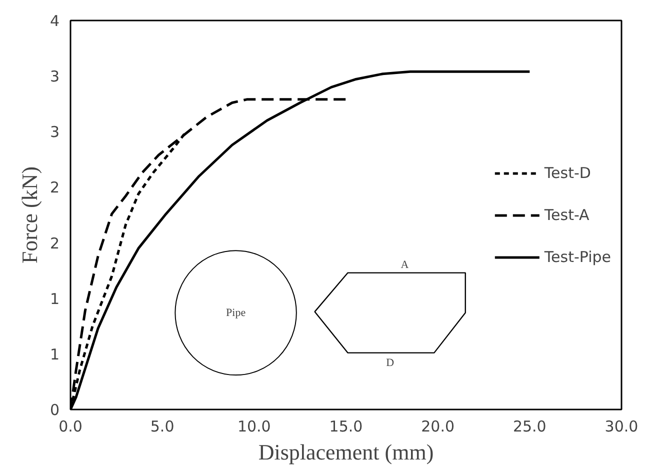 The width and height of the screenshot is (646, 469). I want to click on x-axis-title: Displacement (mm), so click(346, 452).